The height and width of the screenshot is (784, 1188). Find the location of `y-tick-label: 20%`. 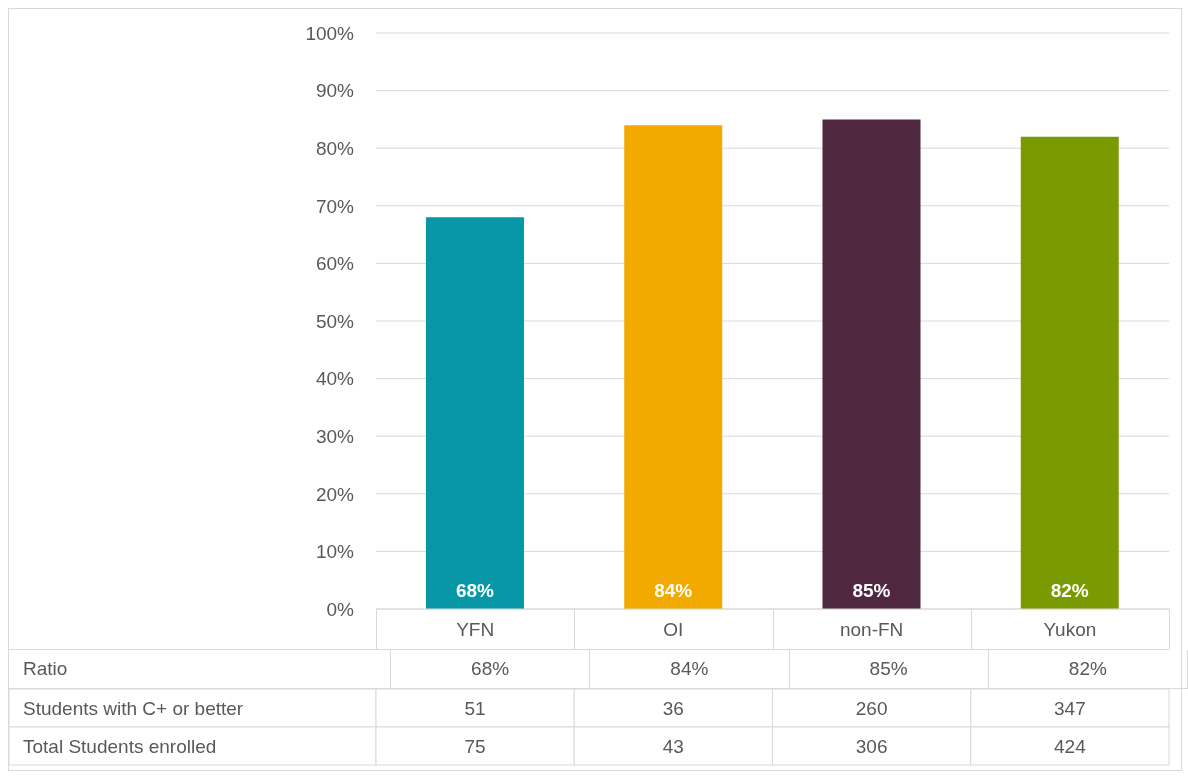

y-tick-label: 20% is located at coordinates (335, 494).